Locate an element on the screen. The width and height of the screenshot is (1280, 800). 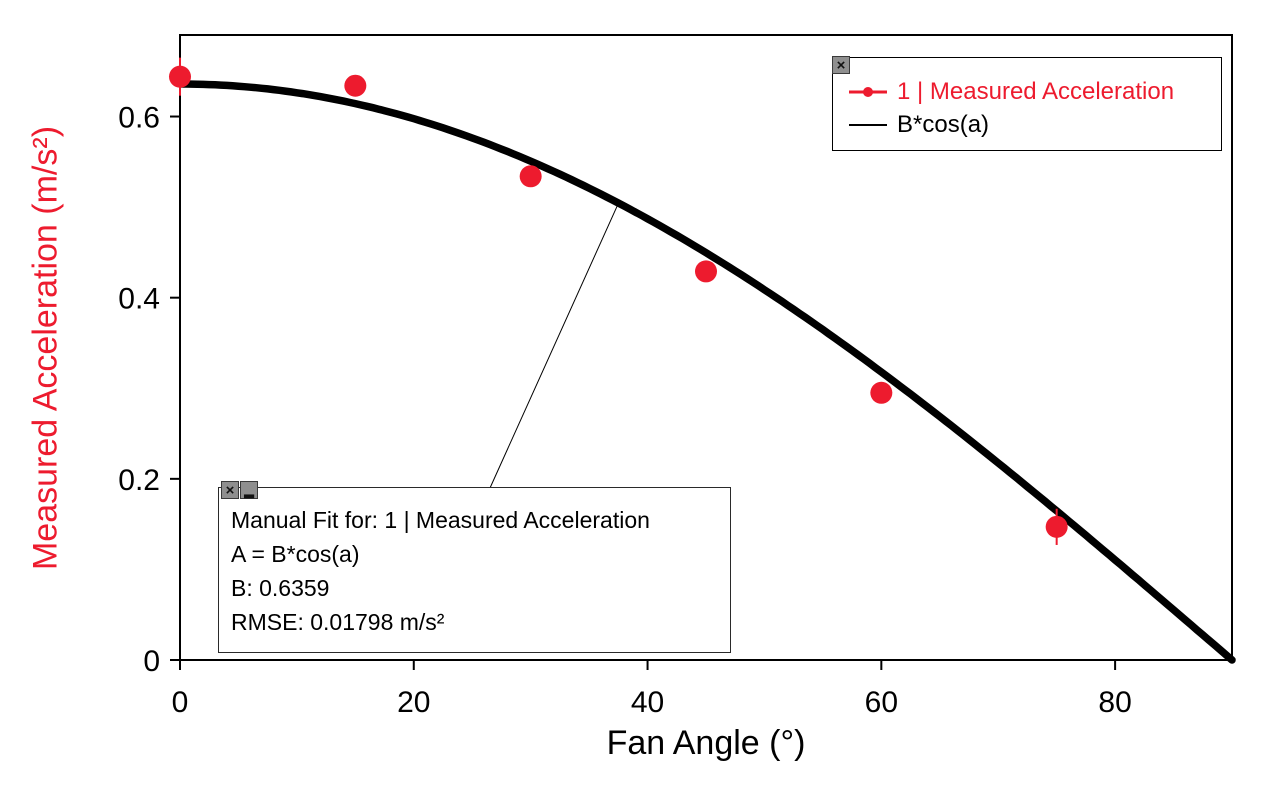
x-tick-label: 0 is located at coordinates (180, 702).